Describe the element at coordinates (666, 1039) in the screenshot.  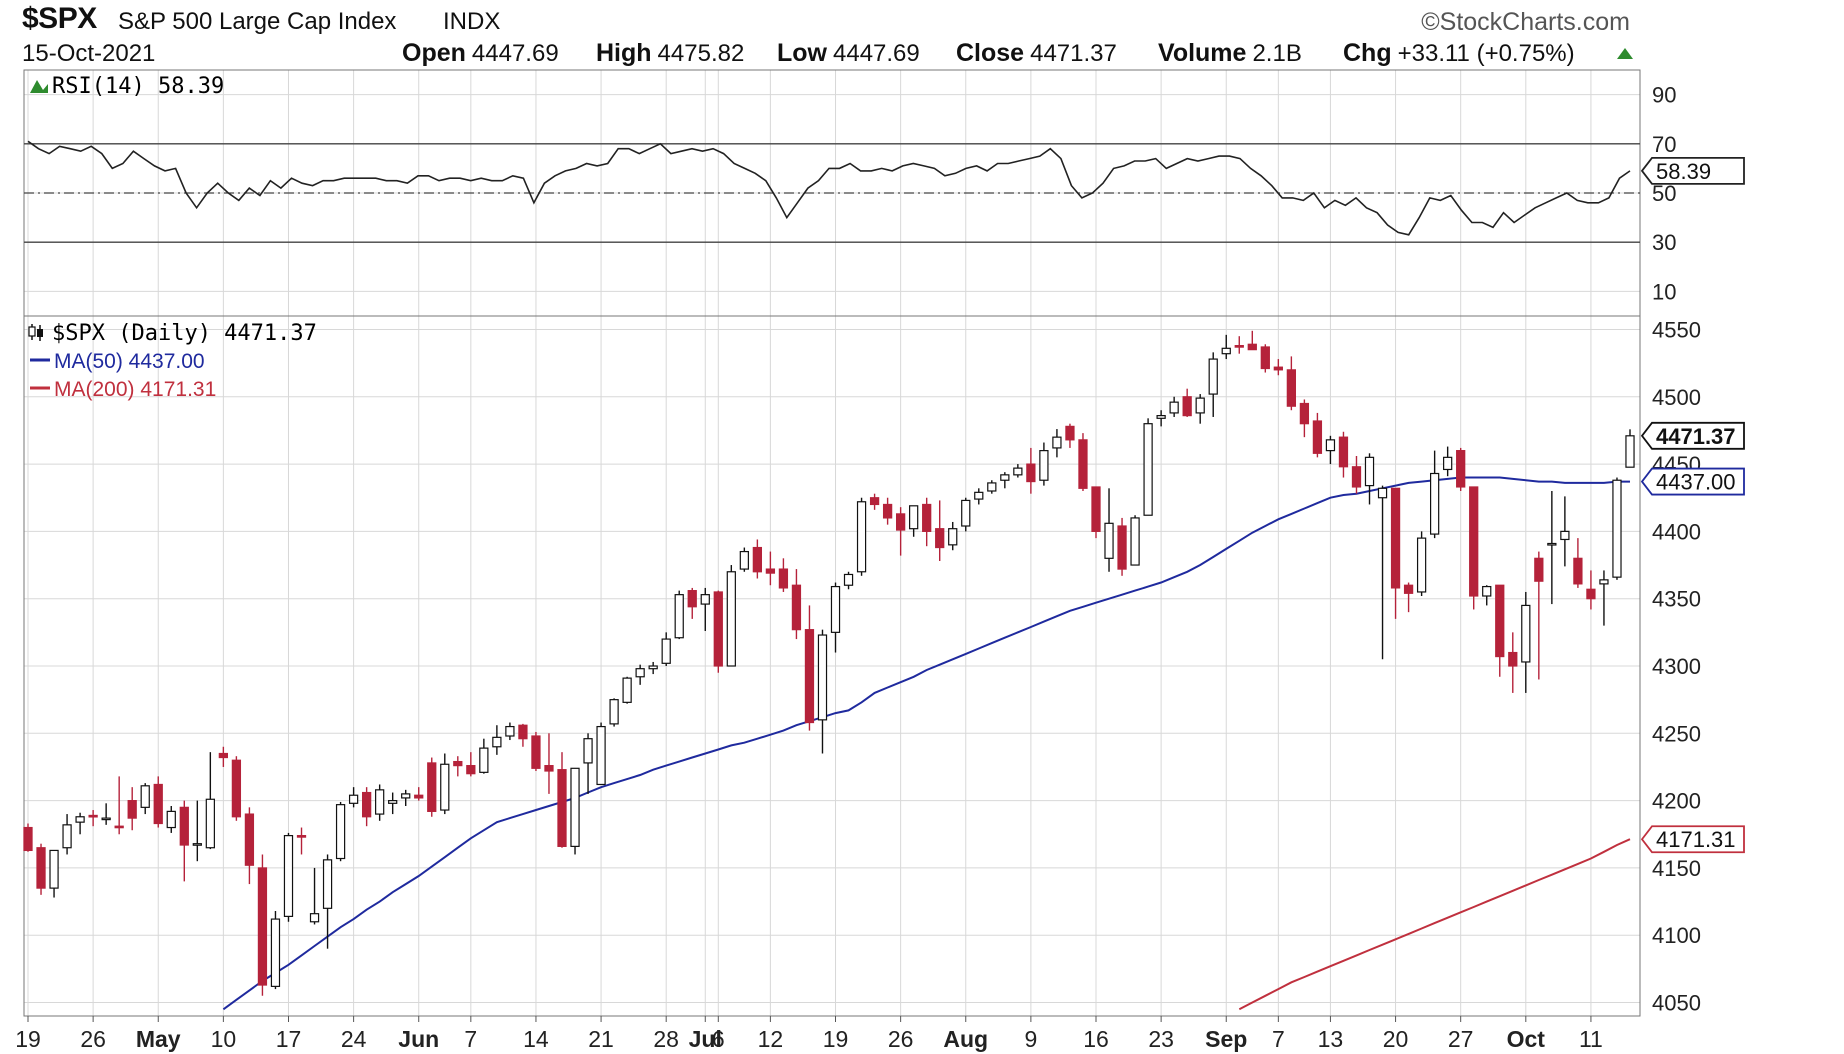
I see `x-tick-label: 28` at that location.